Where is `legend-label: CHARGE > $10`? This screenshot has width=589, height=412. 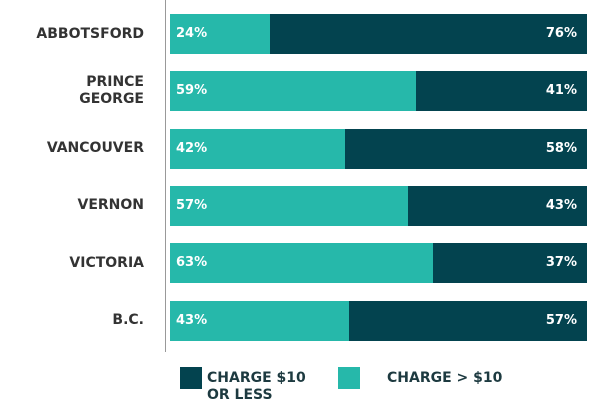 legend-label: CHARGE > $10 is located at coordinates (445, 378).